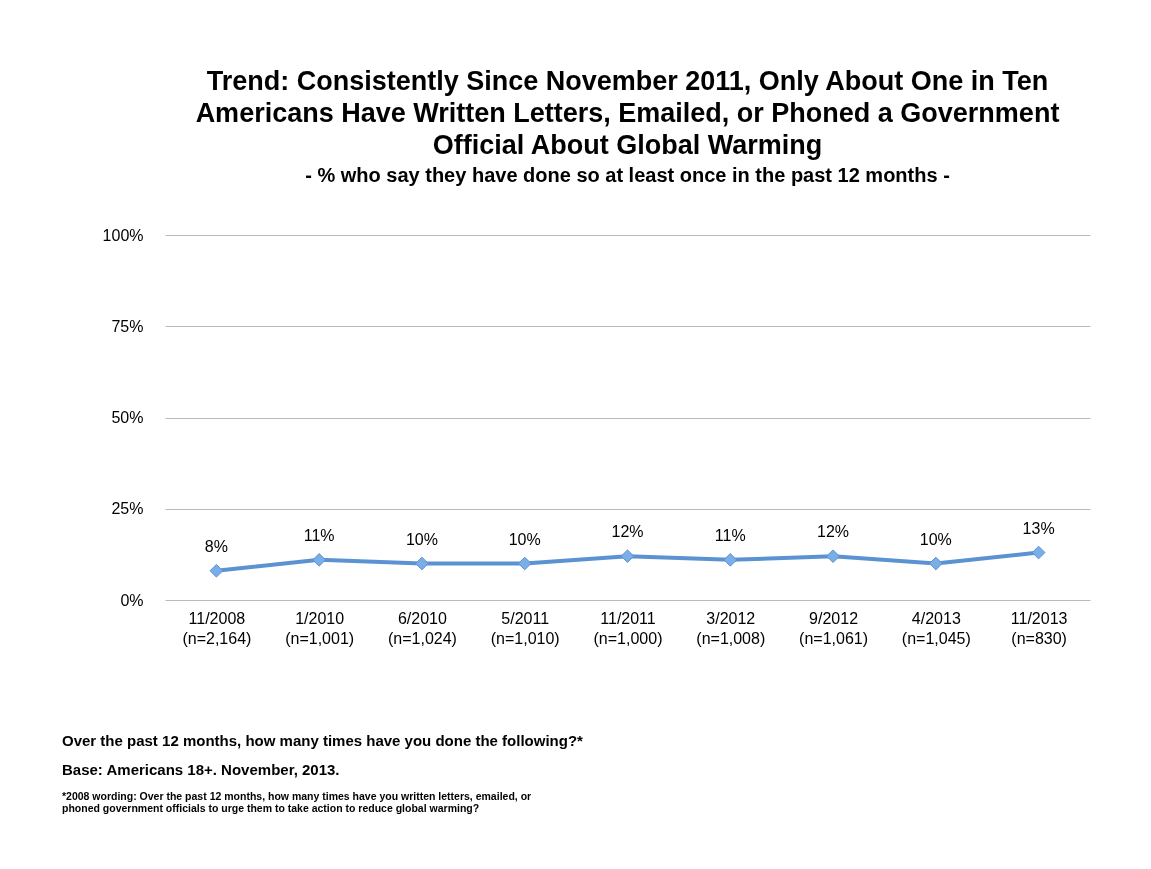 This screenshot has height=869, width=1151. I want to click on y-tick-label: 100%, so click(123, 235).